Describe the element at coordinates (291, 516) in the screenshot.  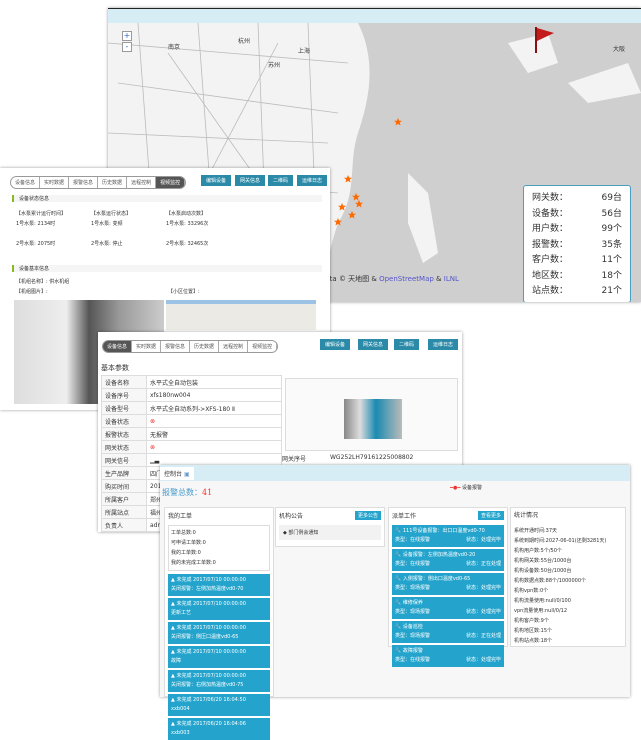
I see `panel-title: 机构公告` at that location.